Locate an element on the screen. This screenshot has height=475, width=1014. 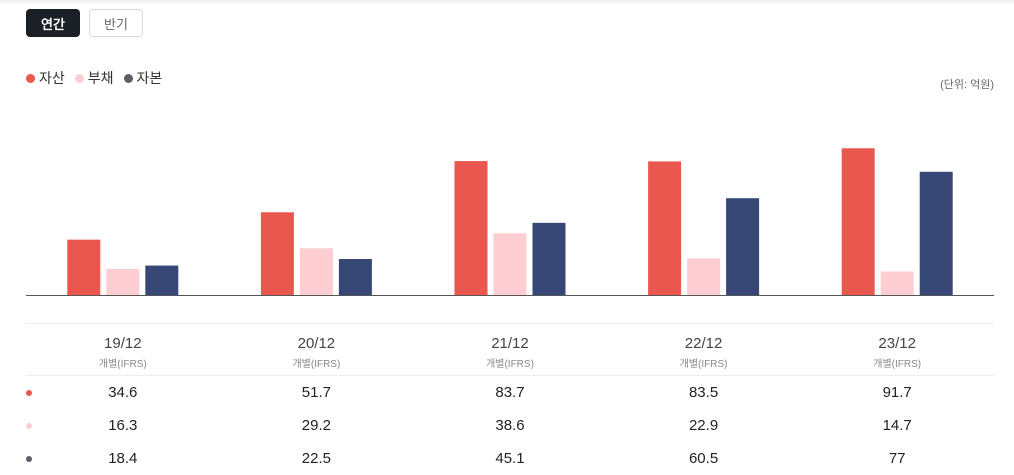
value-cell: 83.7 is located at coordinates (510, 392).